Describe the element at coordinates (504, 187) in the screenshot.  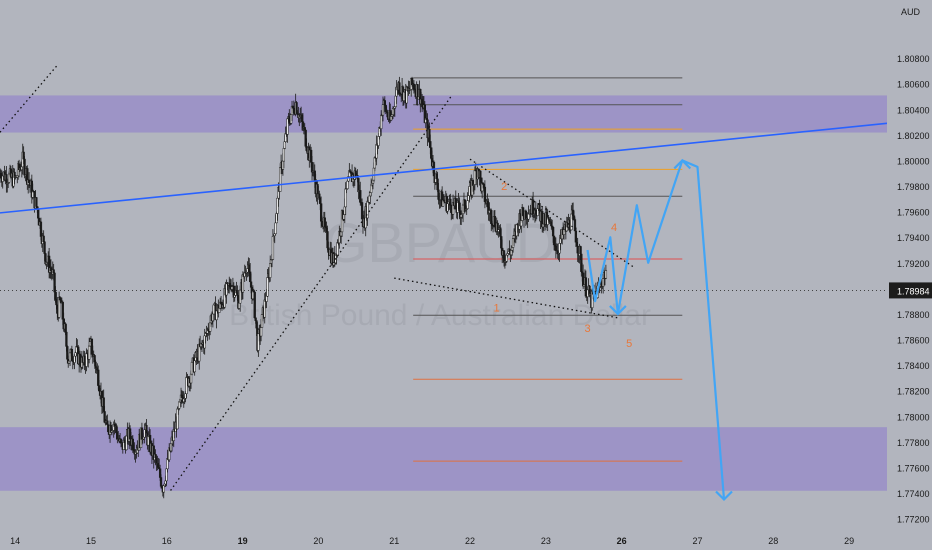
I see `wave-label-2: 2` at that location.